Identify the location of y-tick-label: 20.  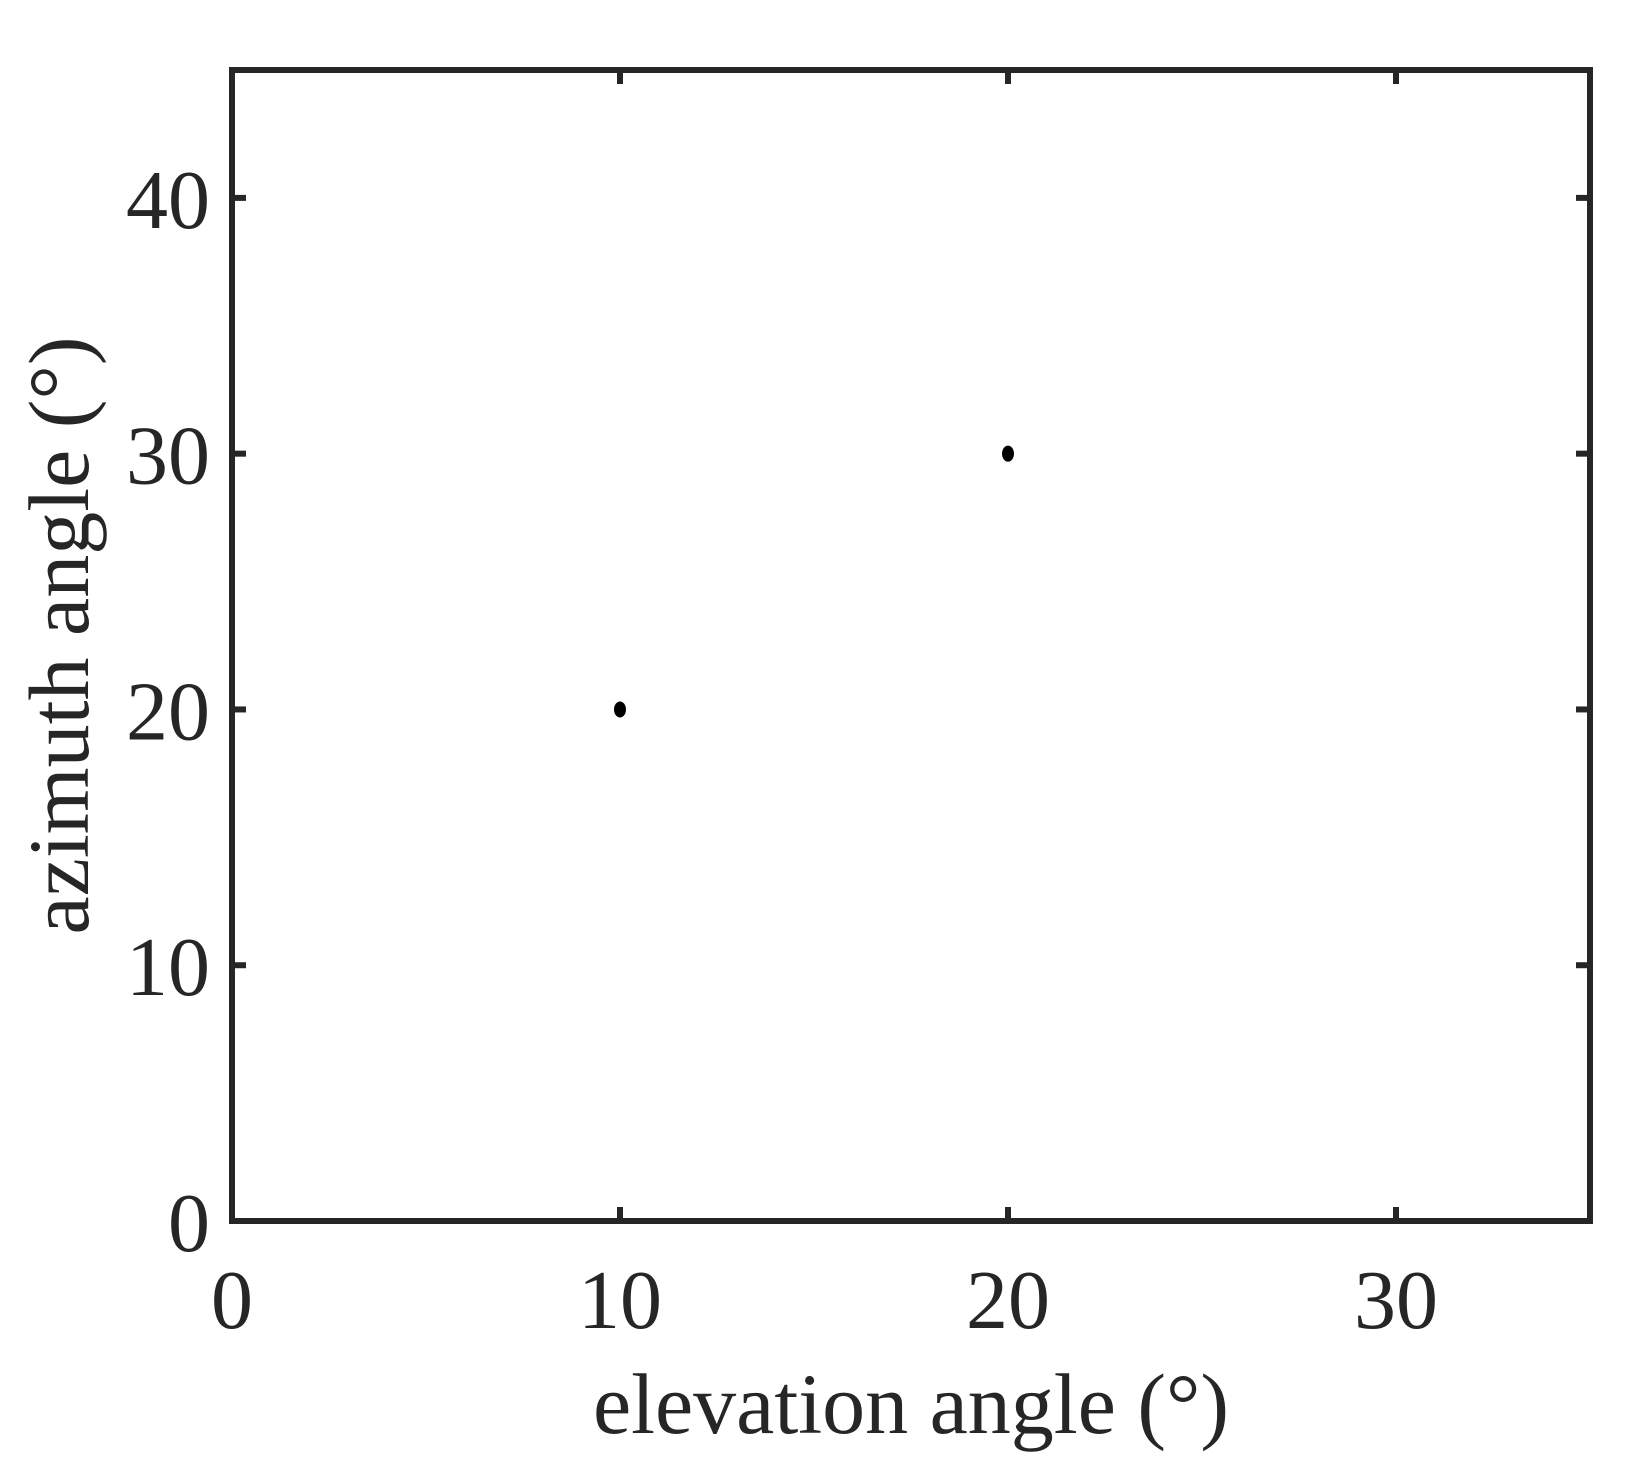
(168, 711).